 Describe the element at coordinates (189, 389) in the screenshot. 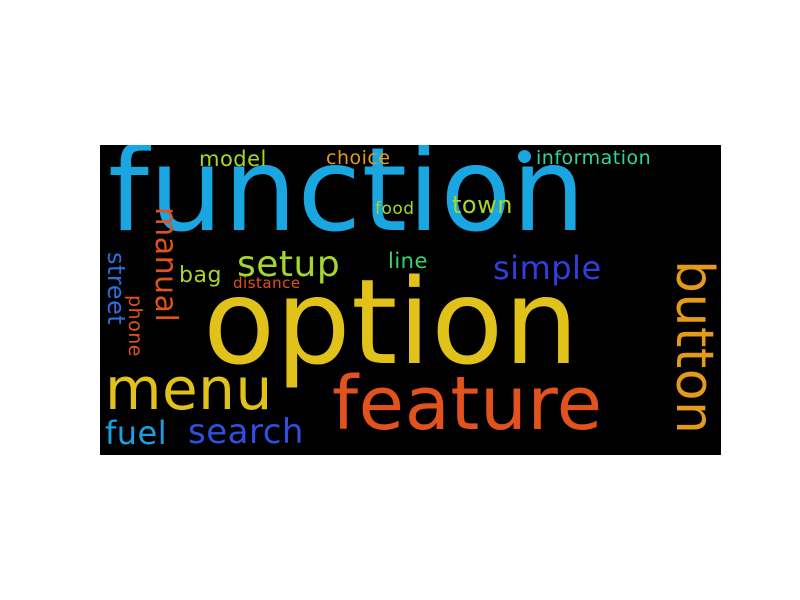

I see `word-menu: menu` at that location.